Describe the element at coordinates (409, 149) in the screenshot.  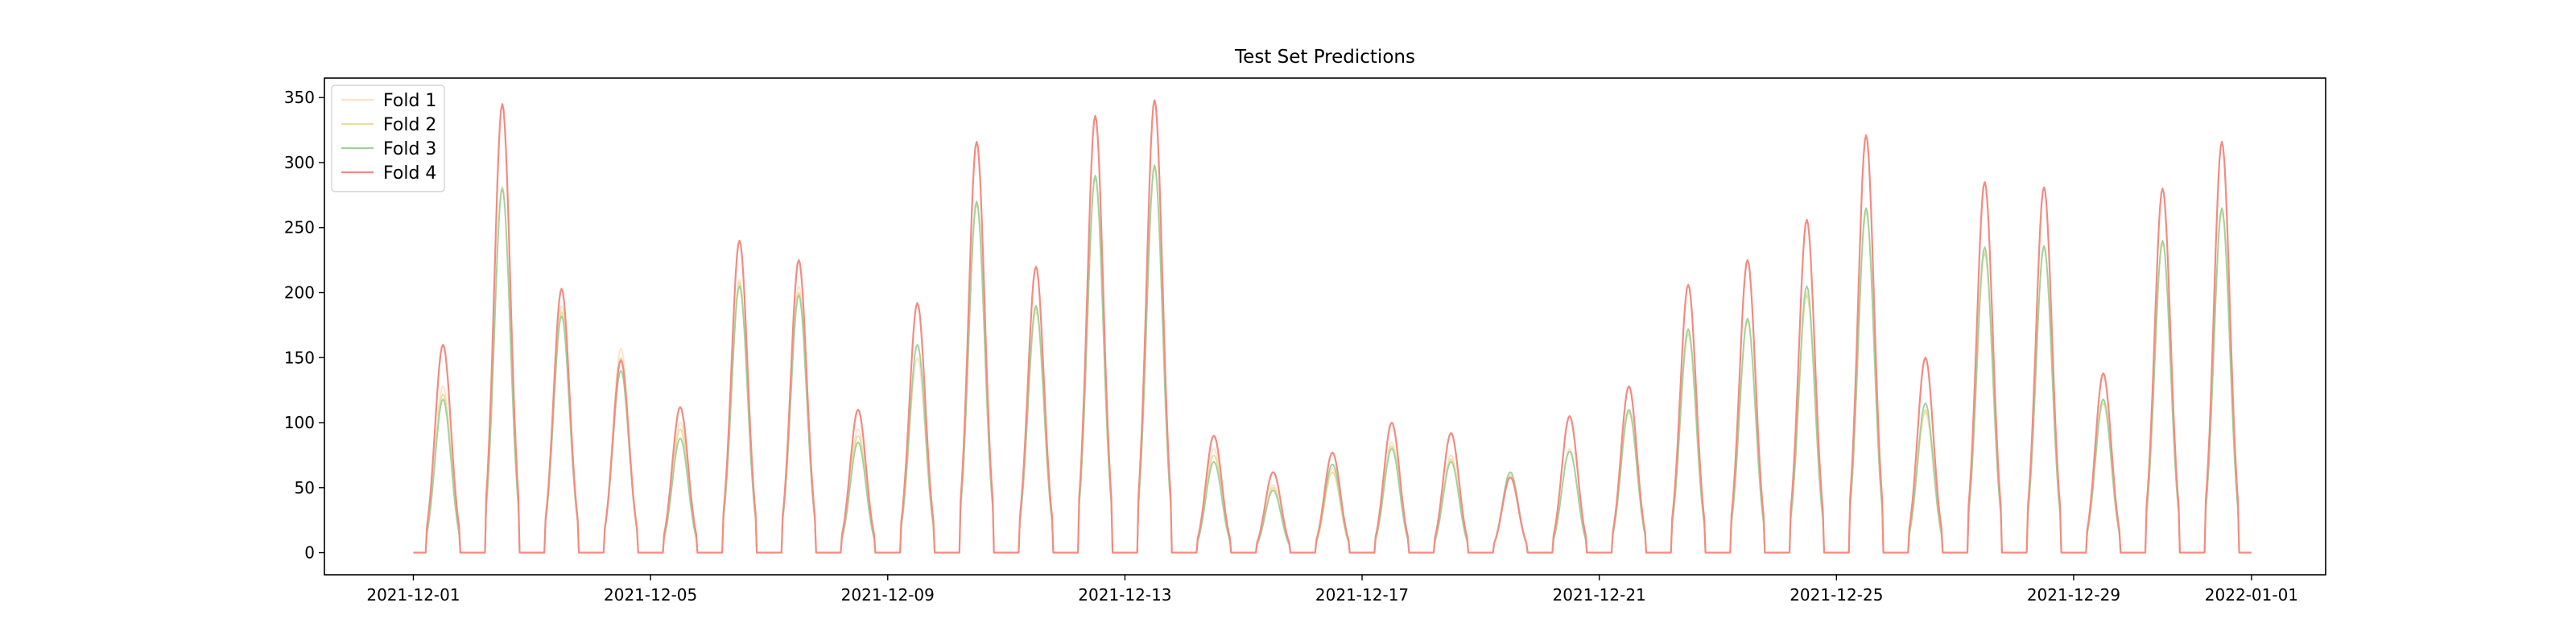
I see `legend-label: Fold 3` at that location.